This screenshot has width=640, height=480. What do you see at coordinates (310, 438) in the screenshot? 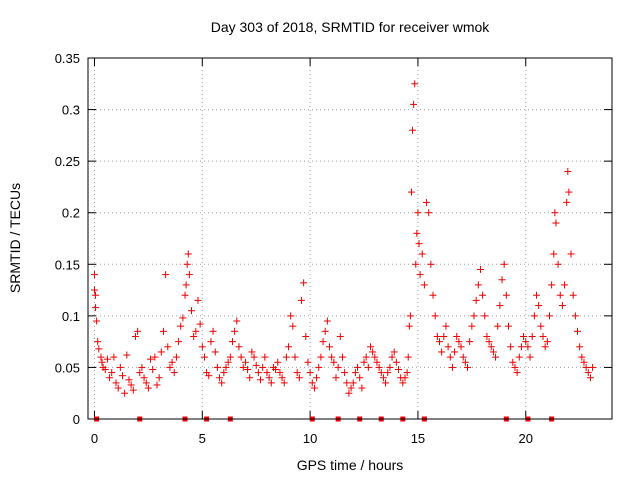
I see `x-tick-label: 10` at bounding box center [310, 438].